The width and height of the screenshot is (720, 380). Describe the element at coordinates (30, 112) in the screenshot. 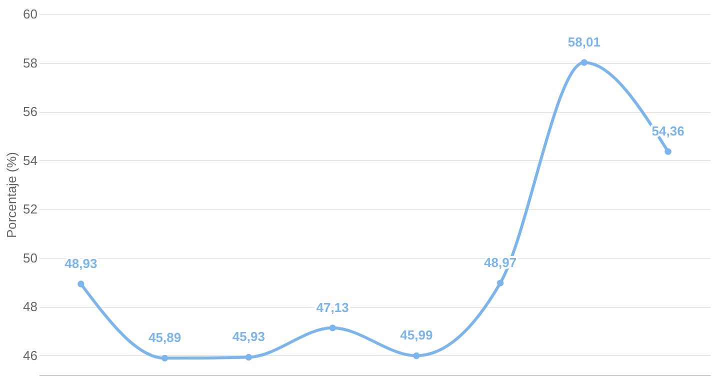

I see `y-tick-label: 56` at that location.